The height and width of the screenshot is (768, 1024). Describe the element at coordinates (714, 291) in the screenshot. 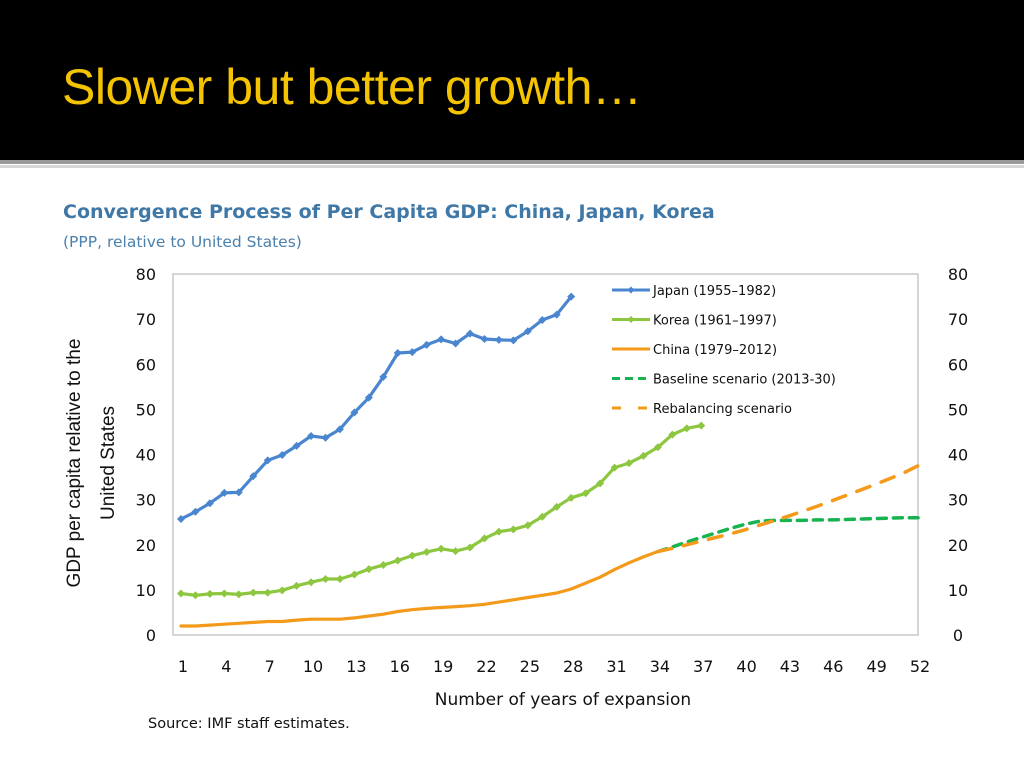

I see `legend-label: Japan (1955–1982)` at that location.